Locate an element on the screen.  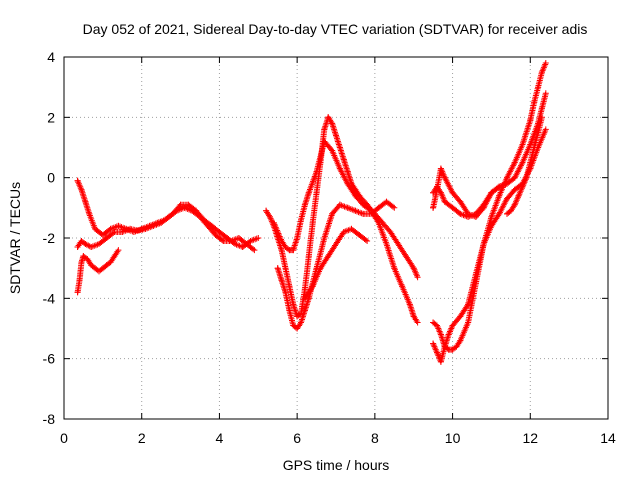
x-tick-label: 10 is located at coordinates (453, 438).